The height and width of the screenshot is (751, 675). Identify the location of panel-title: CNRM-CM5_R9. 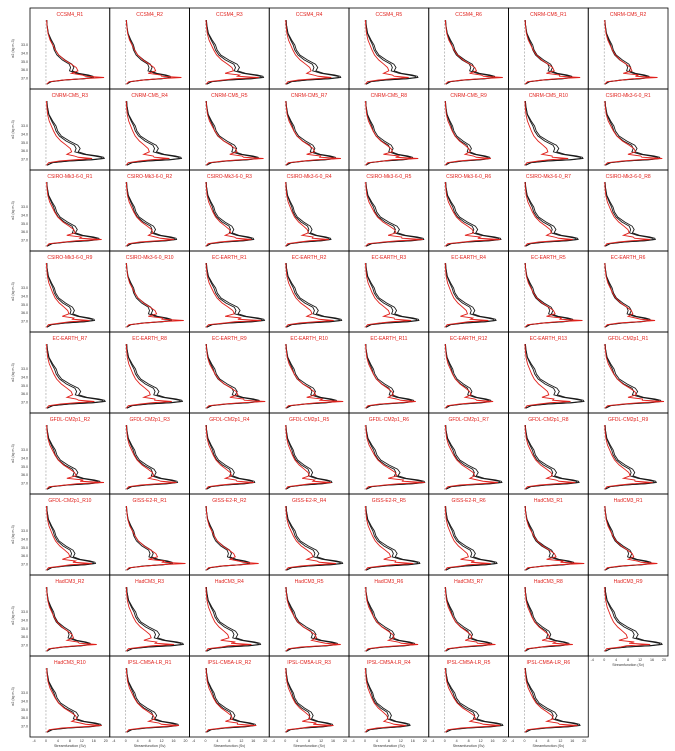
(468, 96).